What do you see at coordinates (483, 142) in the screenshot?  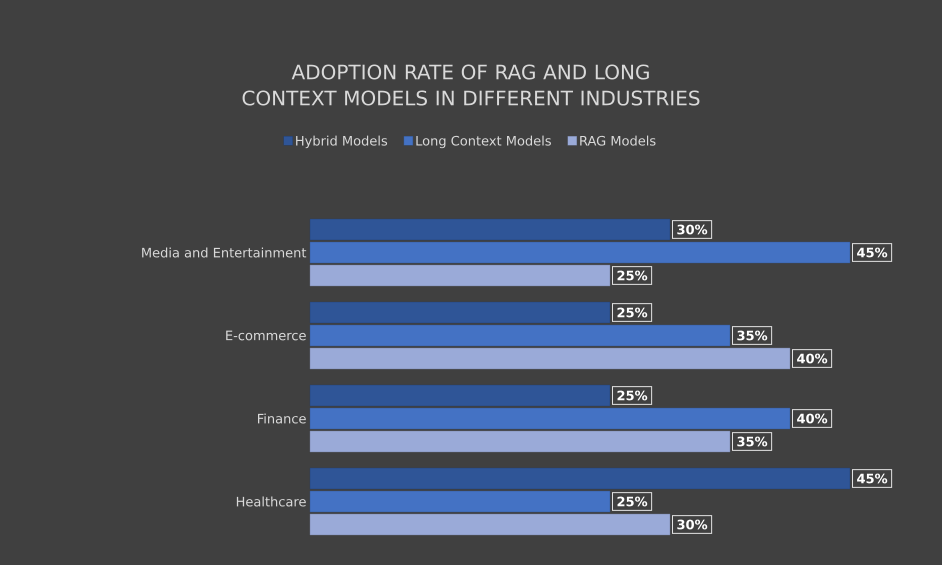 I see `legend-label: Long Context Models` at bounding box center [483, 142].